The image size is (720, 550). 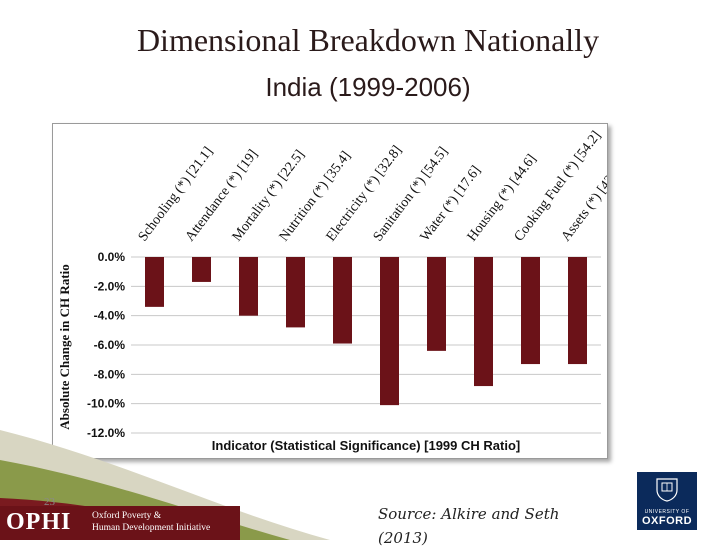 I want to click on oxford-small-text: UNIVERSITY OF, so click(x=667, y=512).